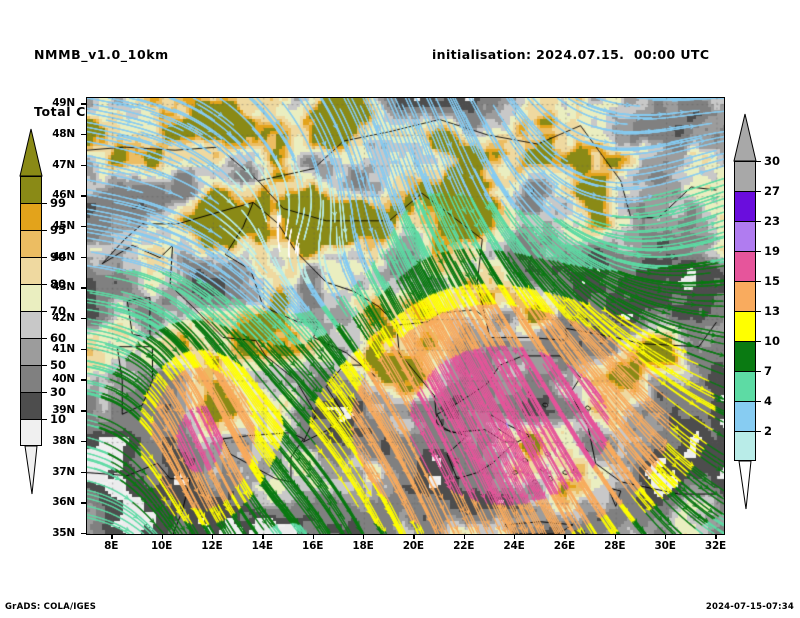 This screenshot has width=800, height=618. Describe the element at coordinates (313, 546) in the screenshot. I see `x-axis-label: 16E` at that location.